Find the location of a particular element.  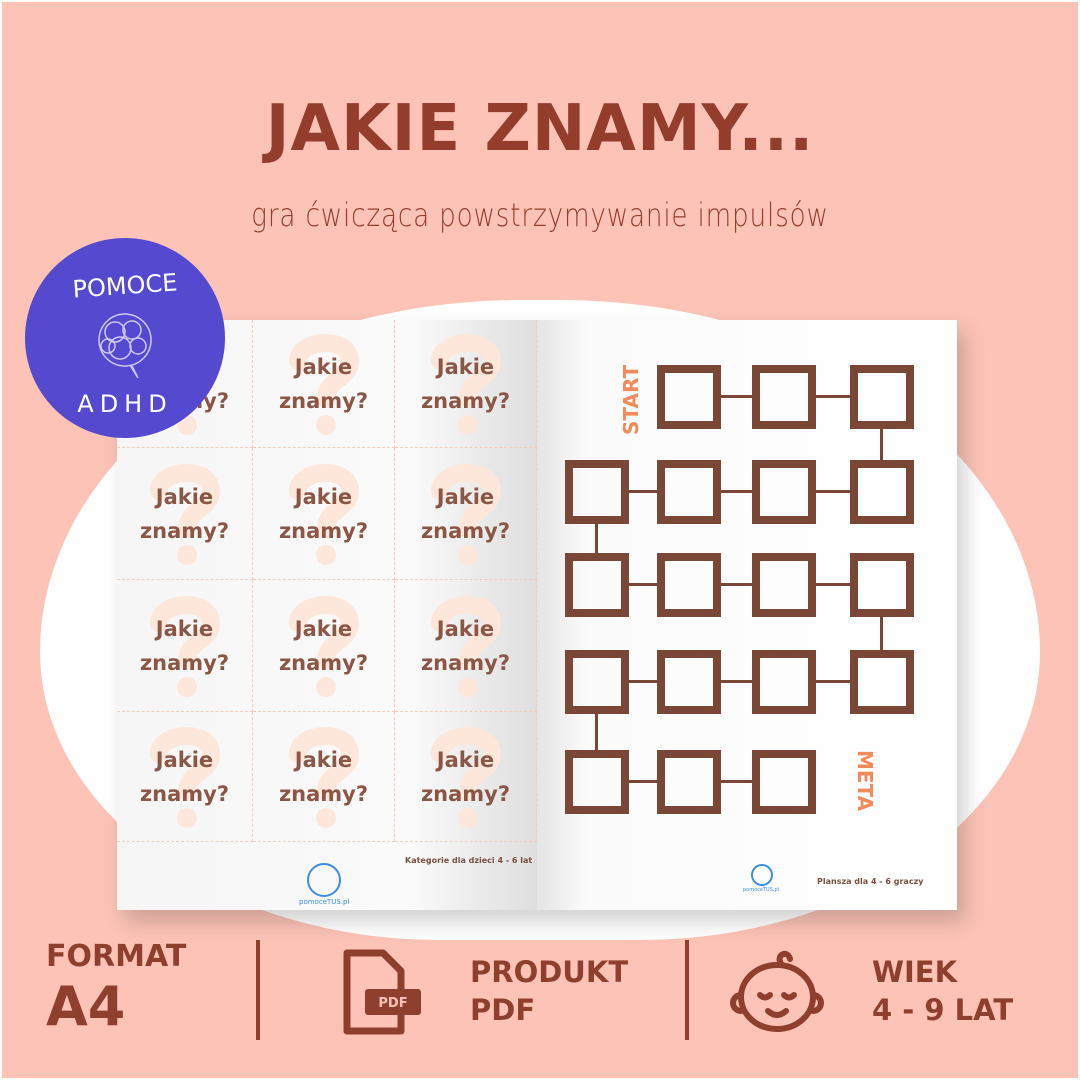

age-value: 4 - 9 LAT is located at coordinates (943, 1010).